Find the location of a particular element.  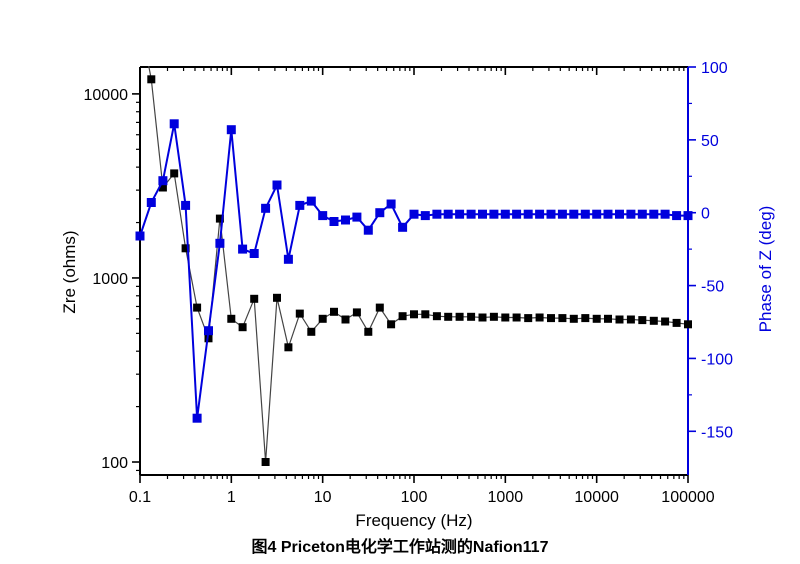

svg-text: 0.1 is located at coordinates (140, 497).